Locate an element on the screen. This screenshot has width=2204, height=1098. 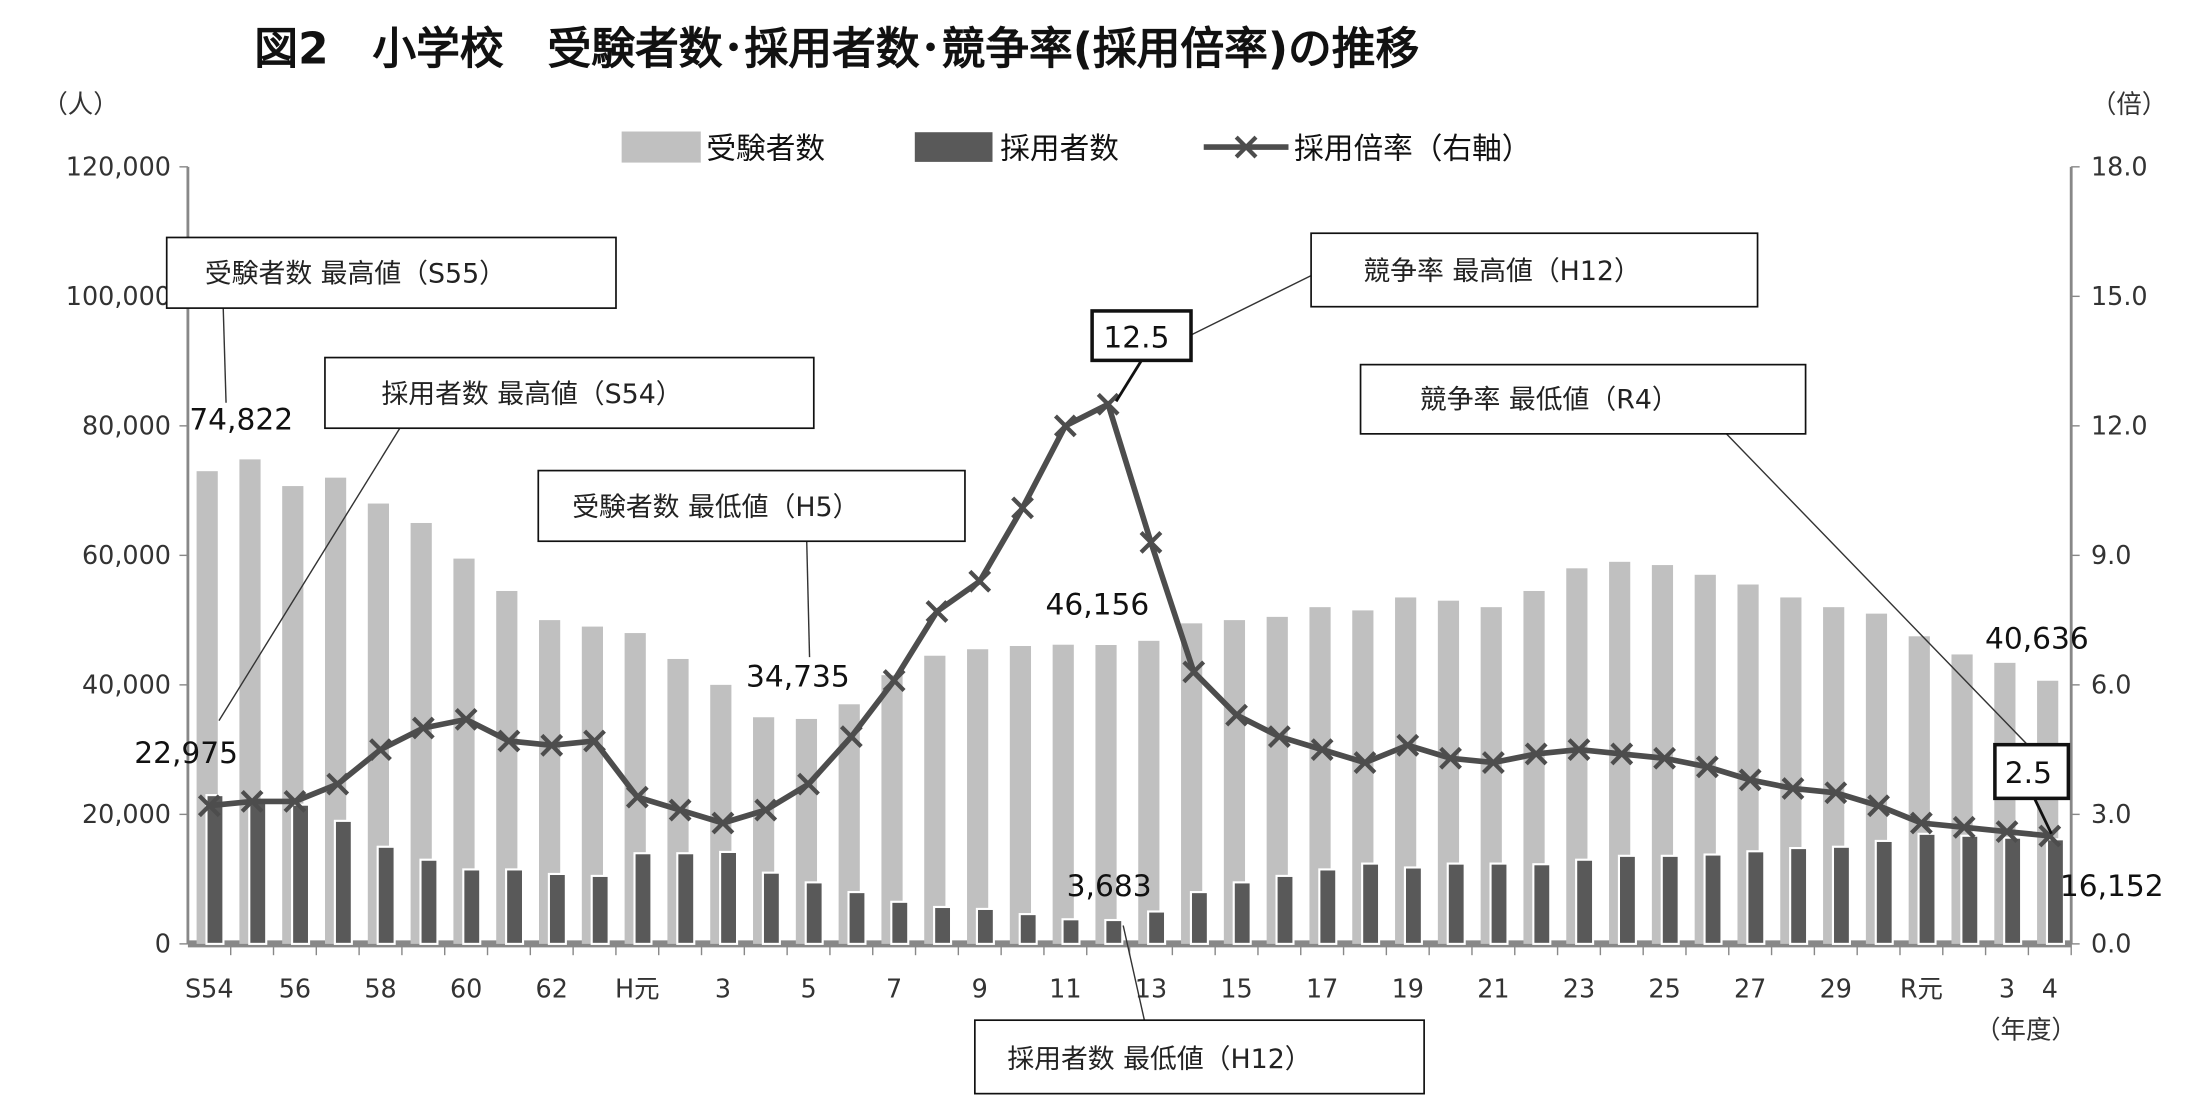
x-tick-label: 3 is located at coordinates (723, 989).